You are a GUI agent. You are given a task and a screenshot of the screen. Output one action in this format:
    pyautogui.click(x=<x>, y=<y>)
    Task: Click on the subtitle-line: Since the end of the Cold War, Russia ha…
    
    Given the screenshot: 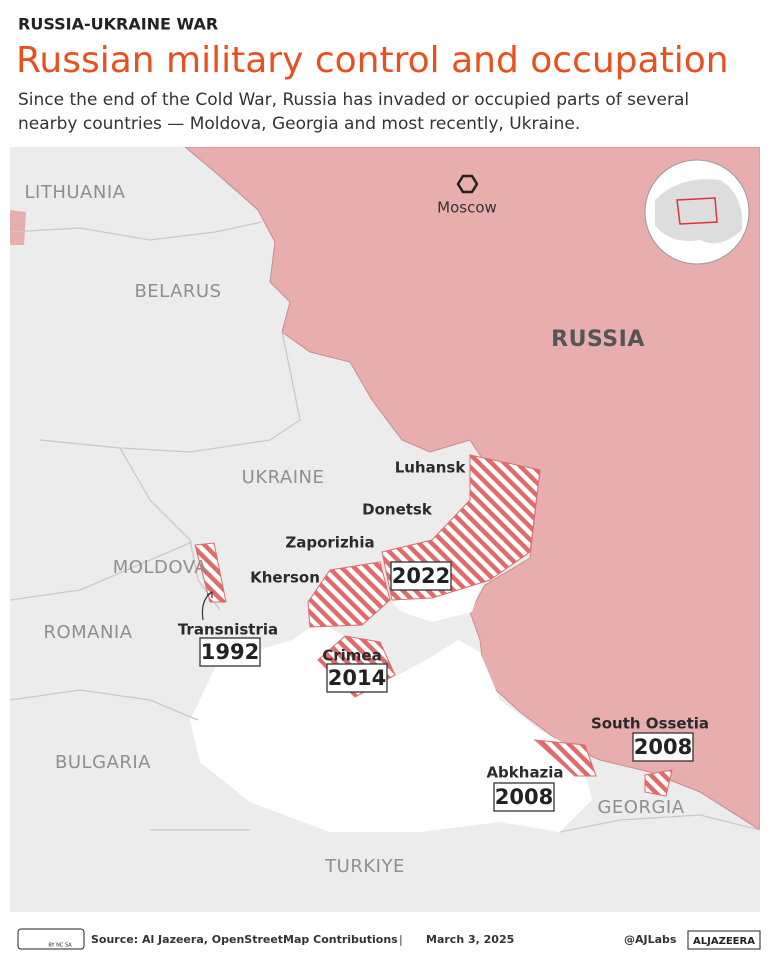 What is the action you would take?
    pyautogui.click(x=353, y=100)
    